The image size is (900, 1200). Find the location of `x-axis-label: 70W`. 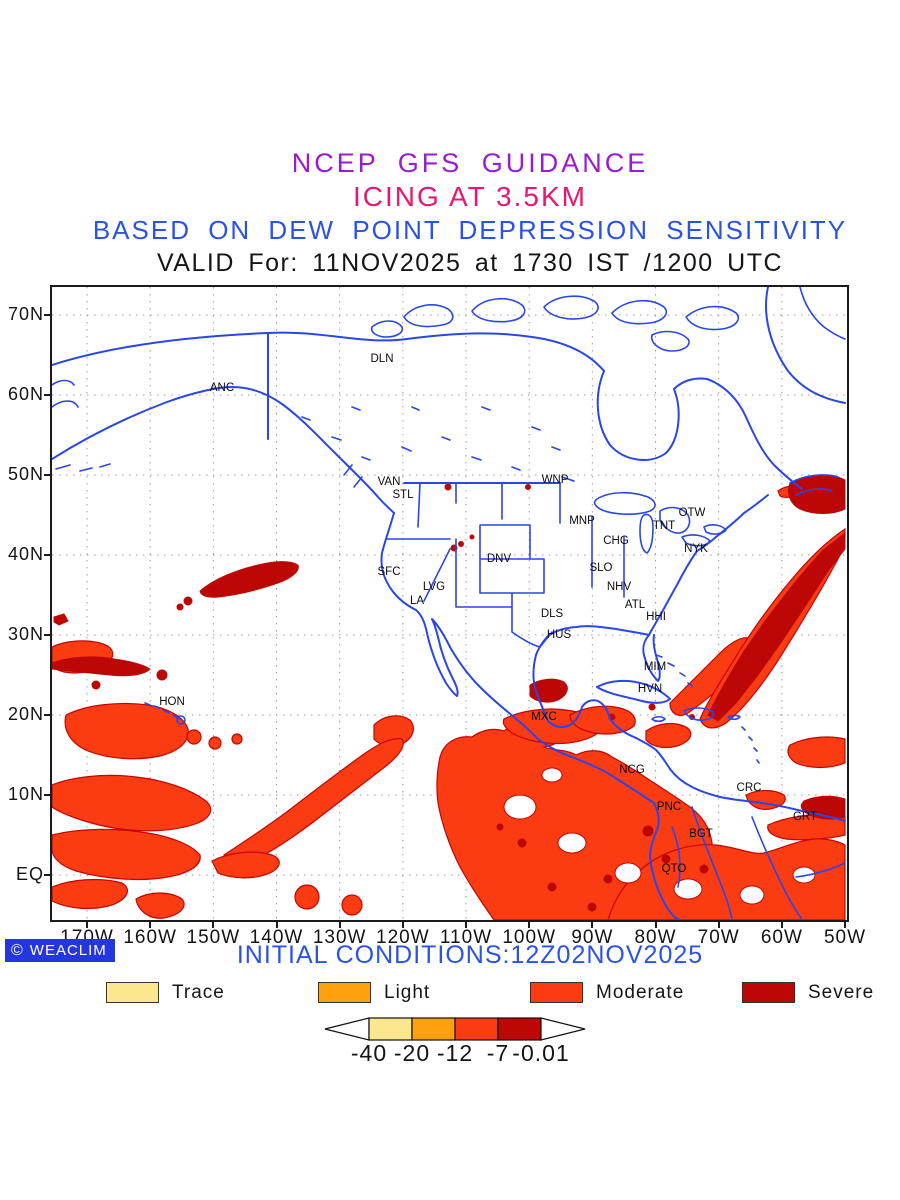

x-axis-label: 70W is located at coordinates (718, 937).